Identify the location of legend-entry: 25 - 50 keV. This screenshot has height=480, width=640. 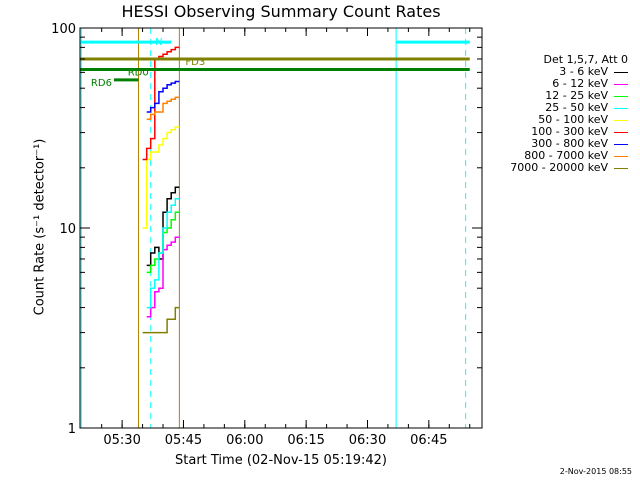
(569, 108).